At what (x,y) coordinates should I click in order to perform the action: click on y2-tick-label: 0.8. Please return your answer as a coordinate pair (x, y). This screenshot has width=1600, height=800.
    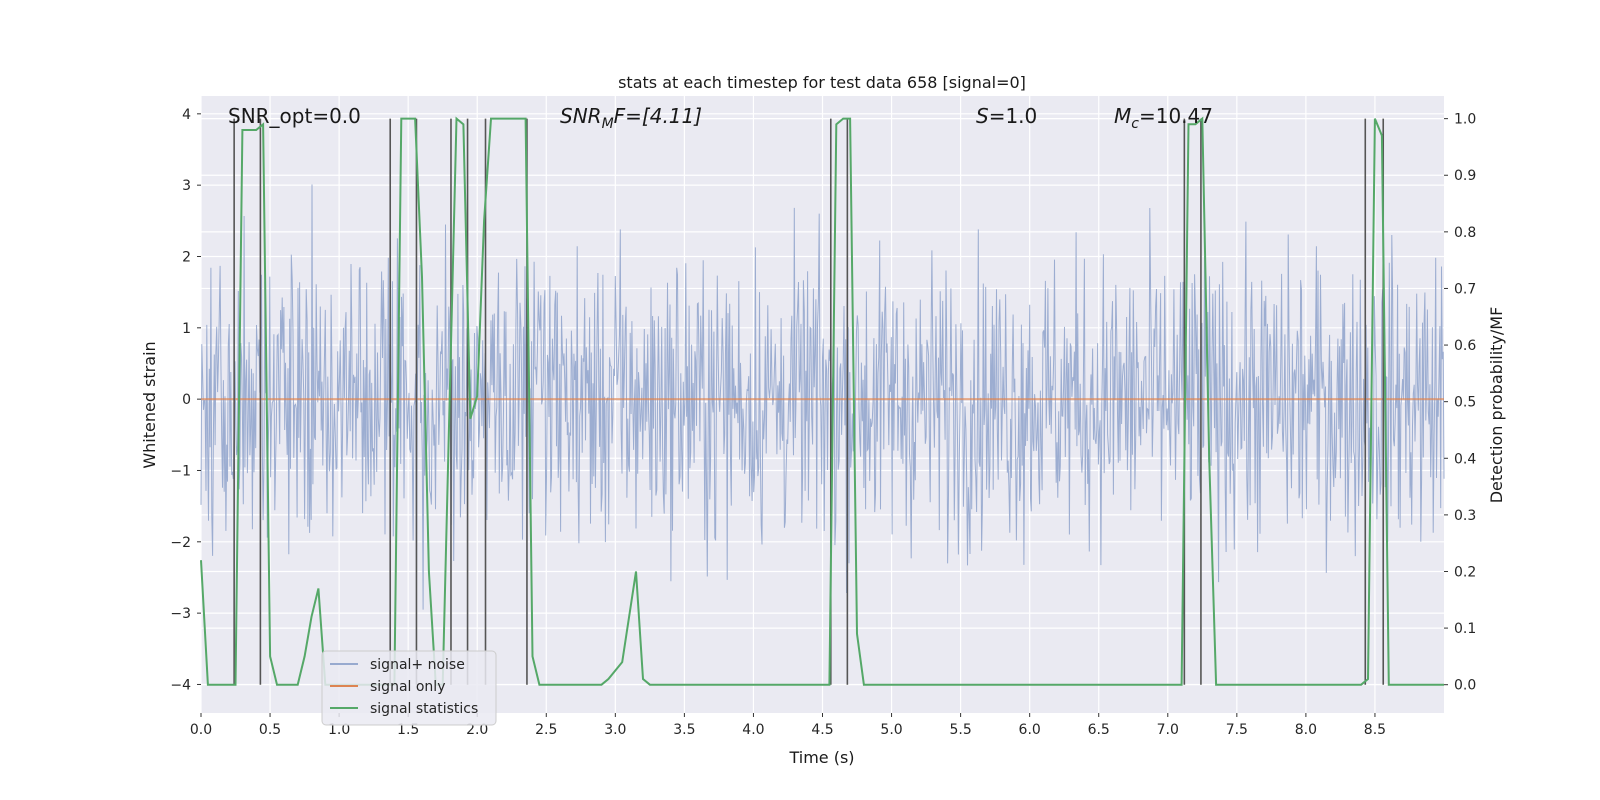
    Looking at the image, I should click on (1465, 233).